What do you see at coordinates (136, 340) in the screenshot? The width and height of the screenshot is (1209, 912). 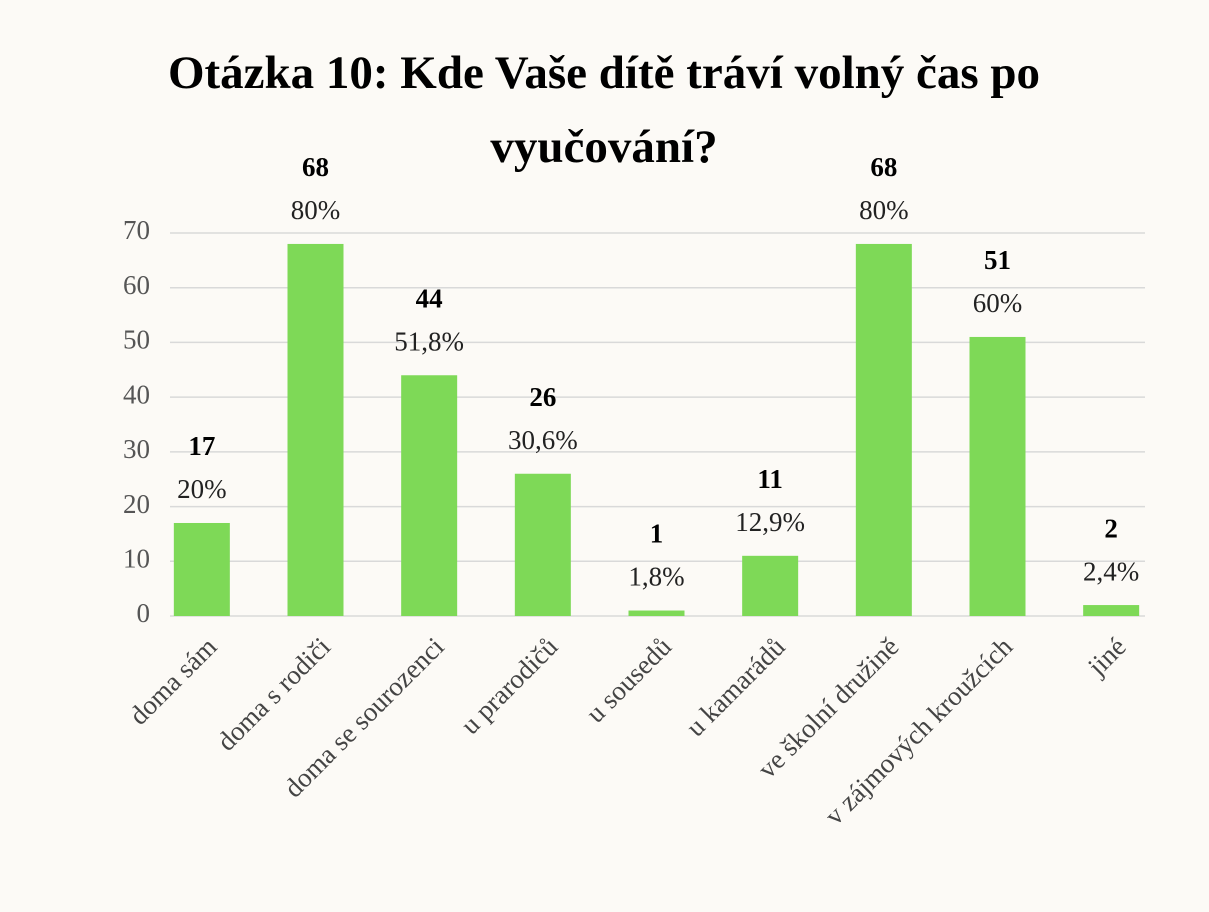 I see `y-tick-label: 50` at bounding box center [136, 340].